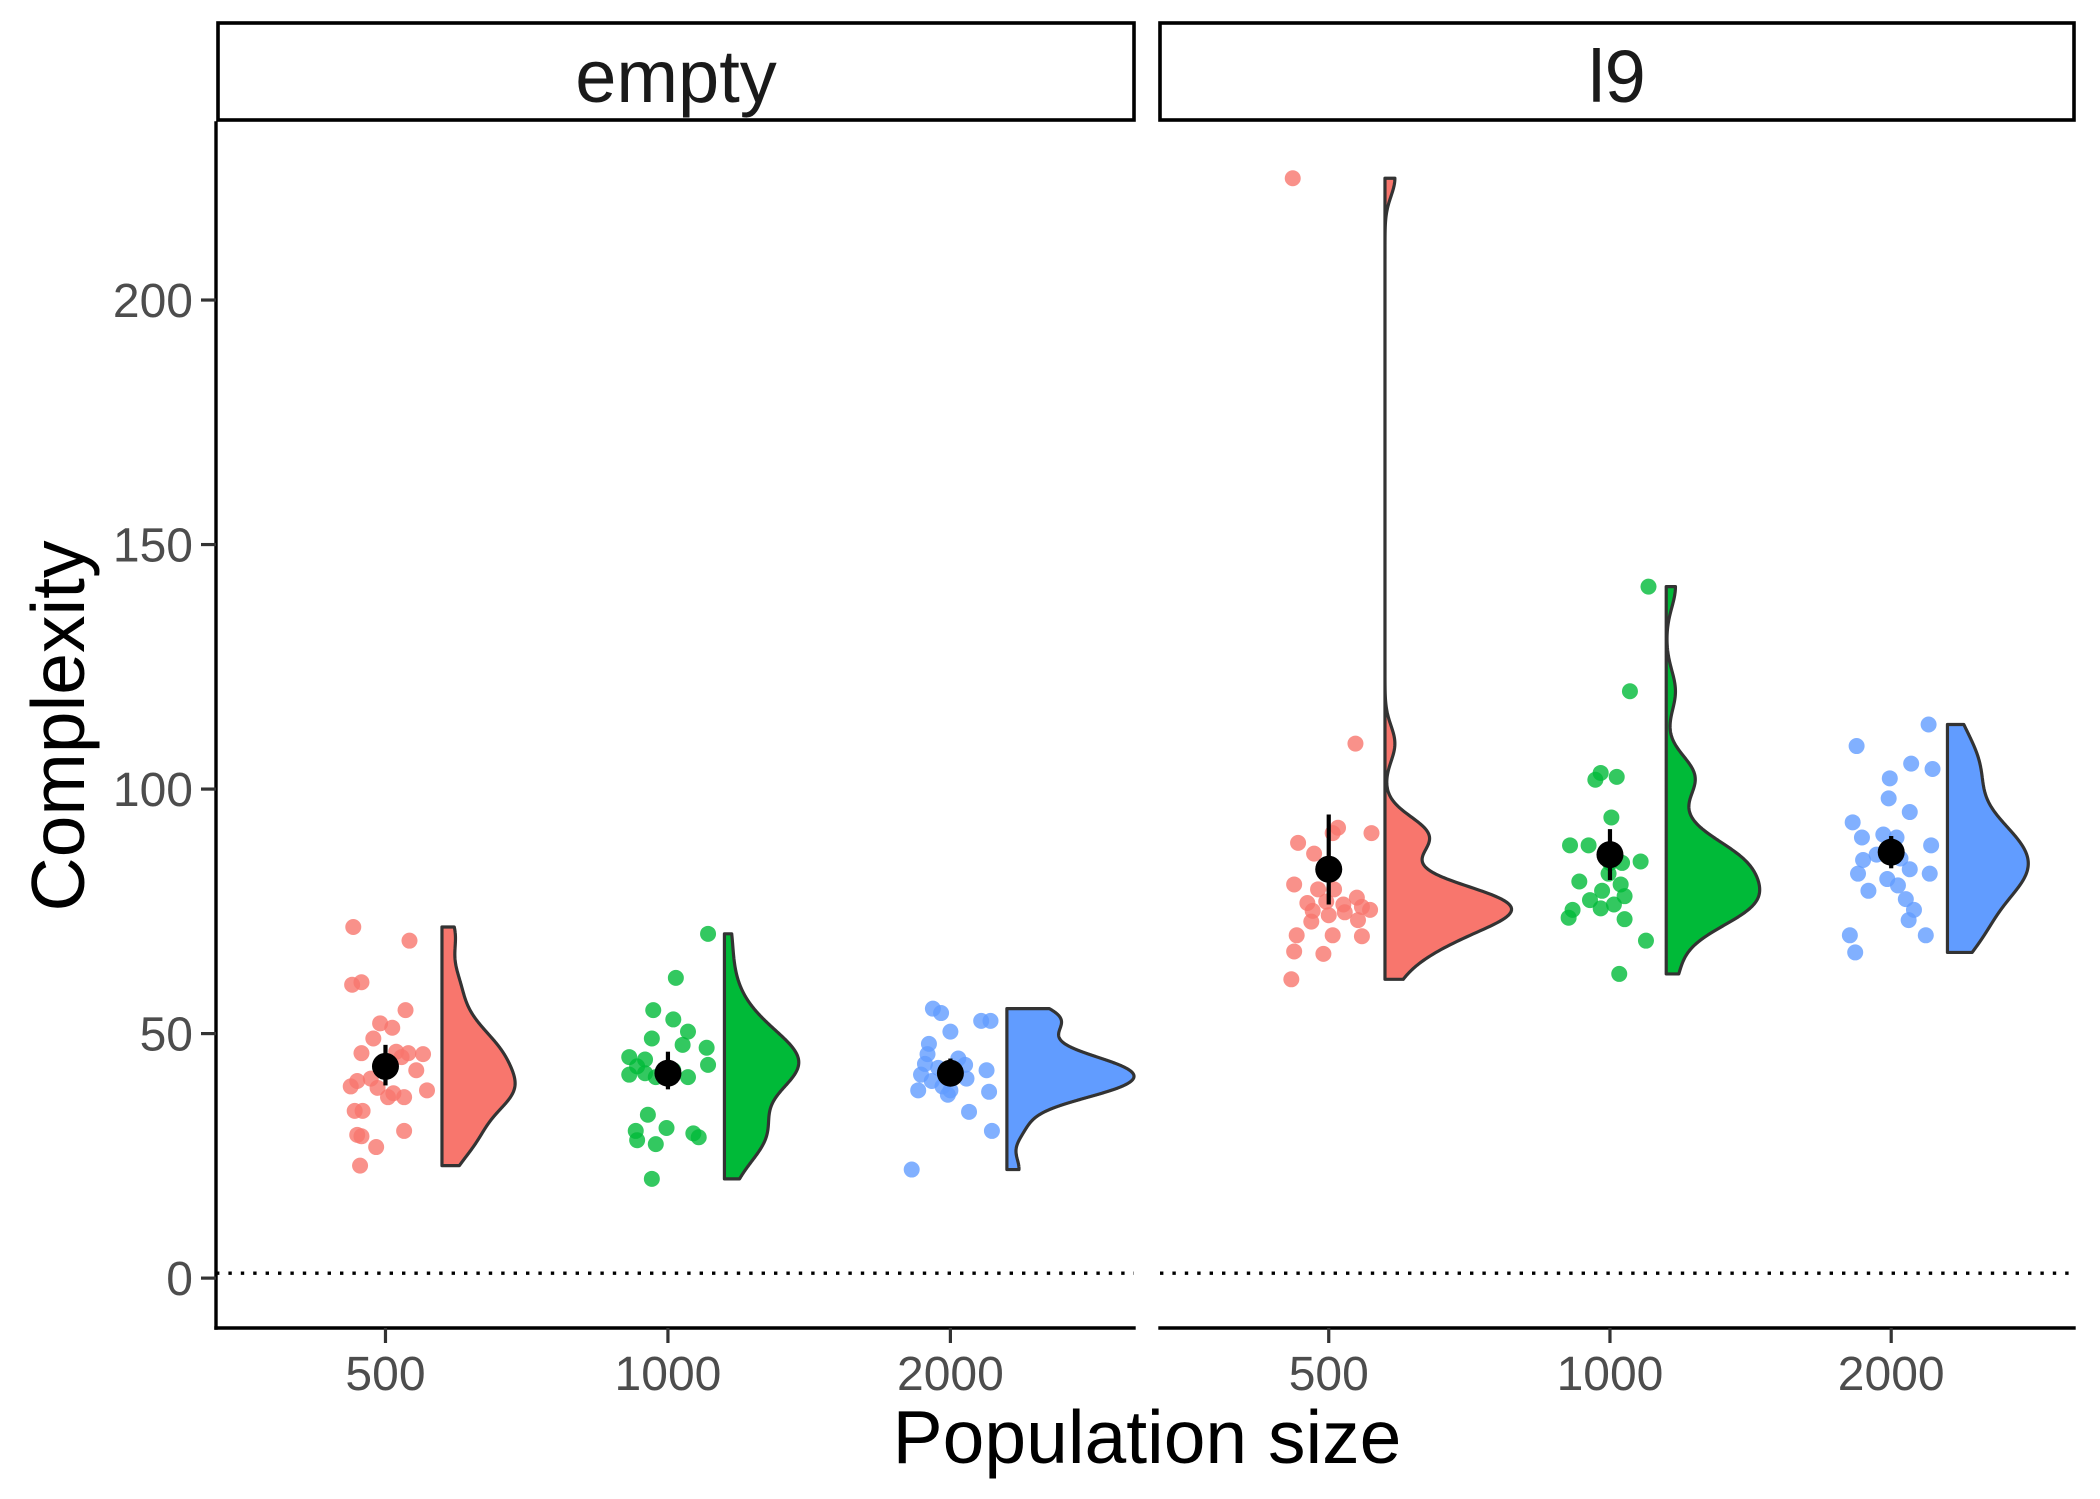 This screenshot has height=1499, width=2100. What do you see at coordinates (179, 1279) in the screenshot?
I see `y-tick-label: 0` at bounding box center [179, 1279].